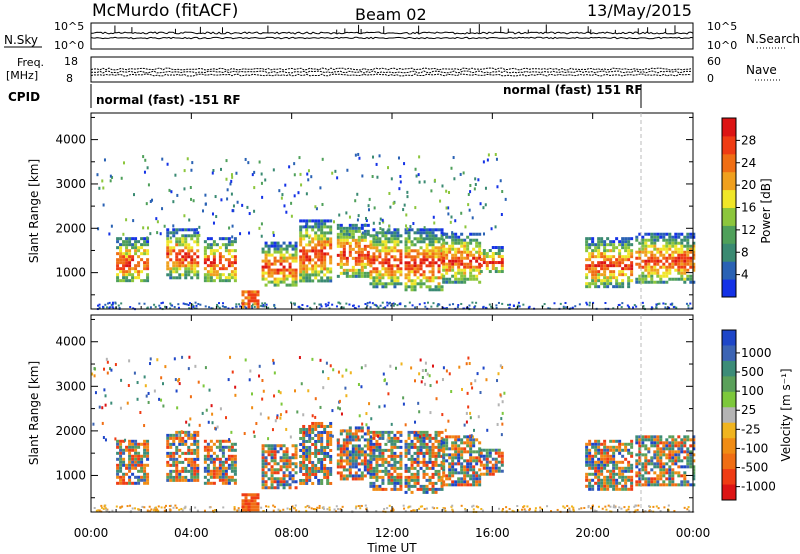 This screenshot has width=800, height=554. I want to click on noise-left-tick-bottom: 10^0, so click(69, 45).